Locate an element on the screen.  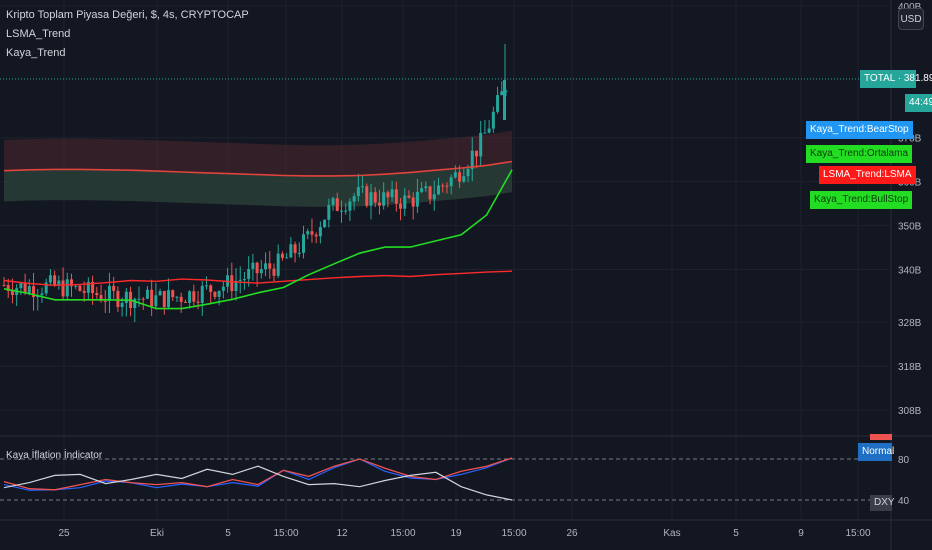
y-tick-label-3: 350B is located at coordinates (910, 227).